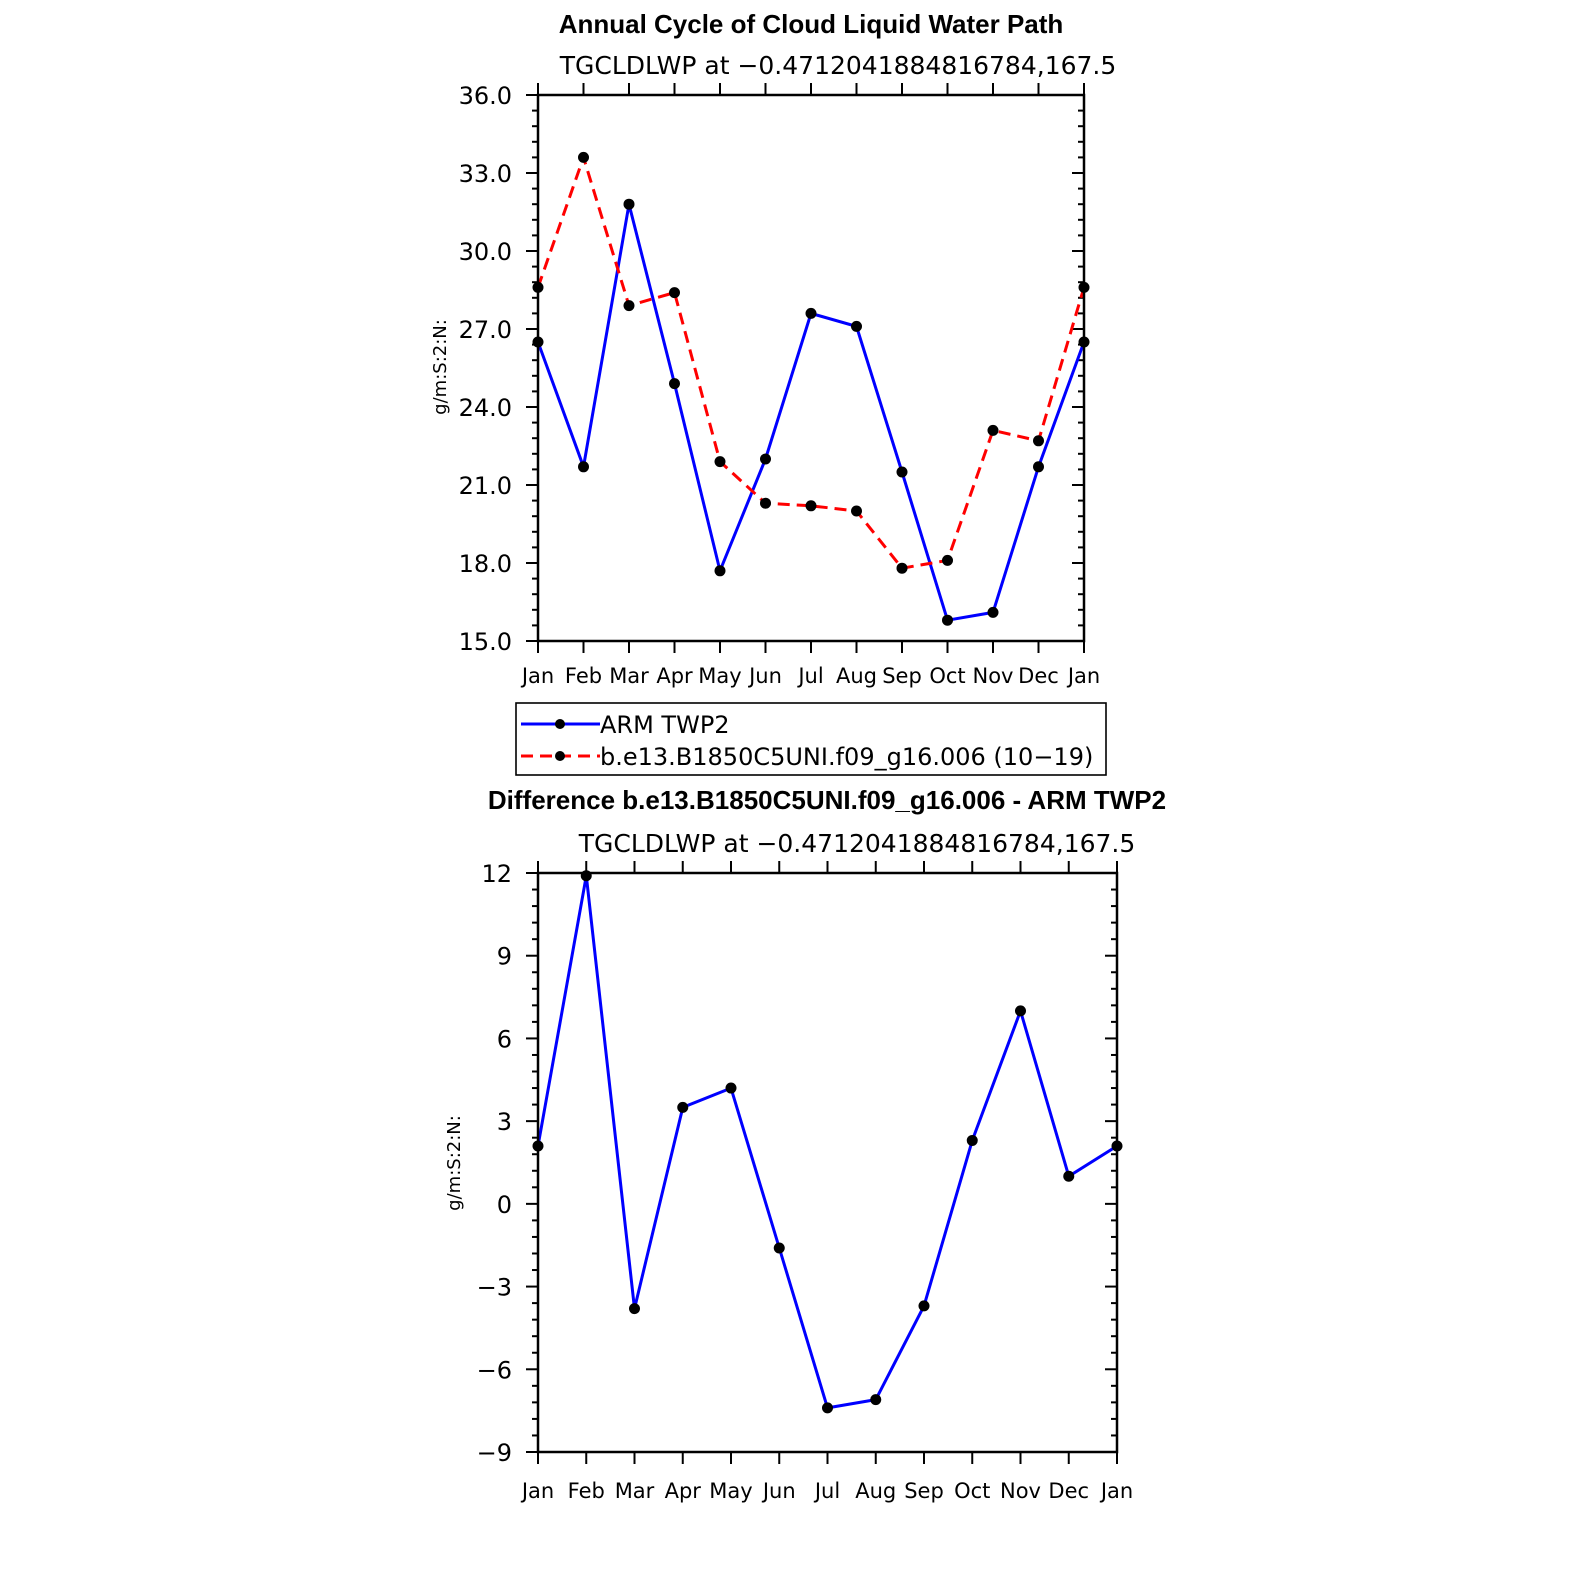  What do you see at coordinates (485, 564) in the screenshot?
I see `y-tick-label: 18.0` at bounding box center [485, 564].